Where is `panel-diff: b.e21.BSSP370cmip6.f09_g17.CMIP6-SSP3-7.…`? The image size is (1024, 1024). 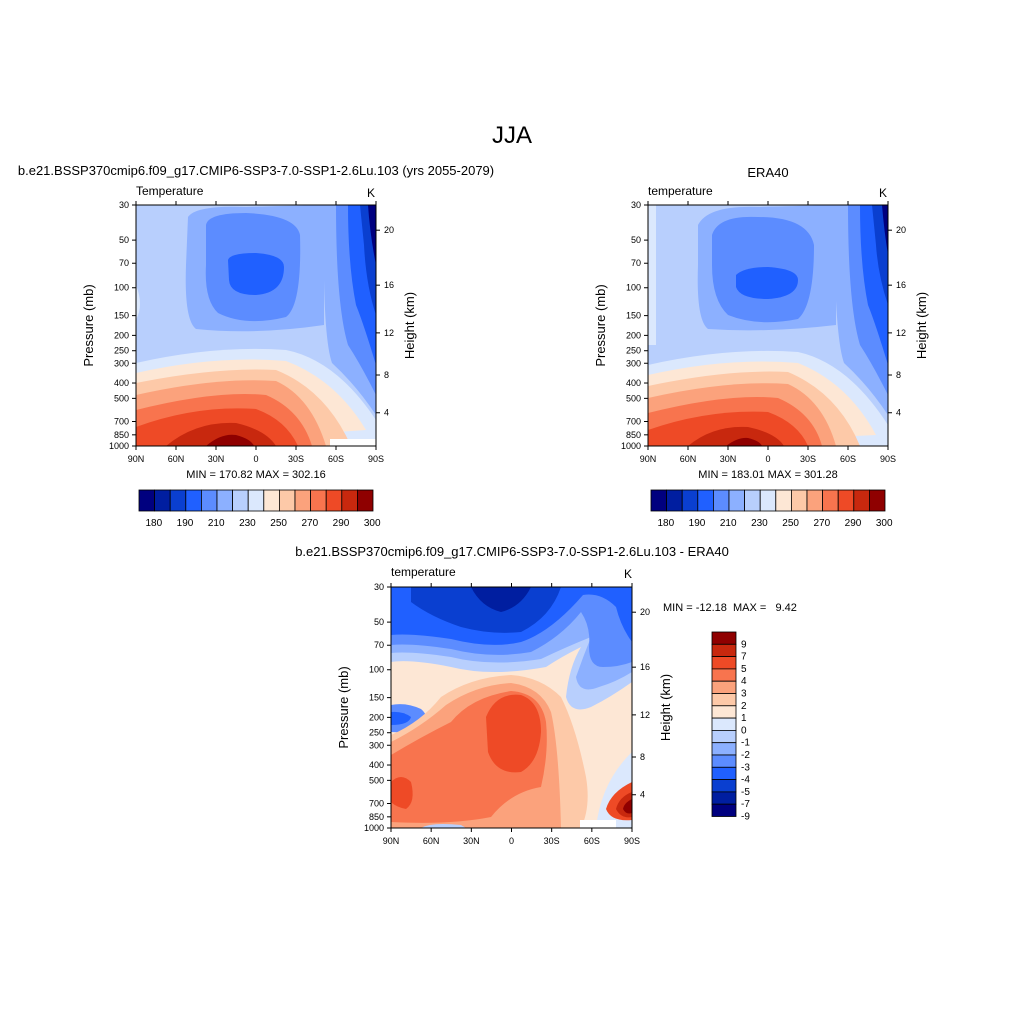 panel-diff: b.e21.BSSP370cmip6.f09_g17.CMIP6-SSP3-7.… is located at coordinates (546, 686).